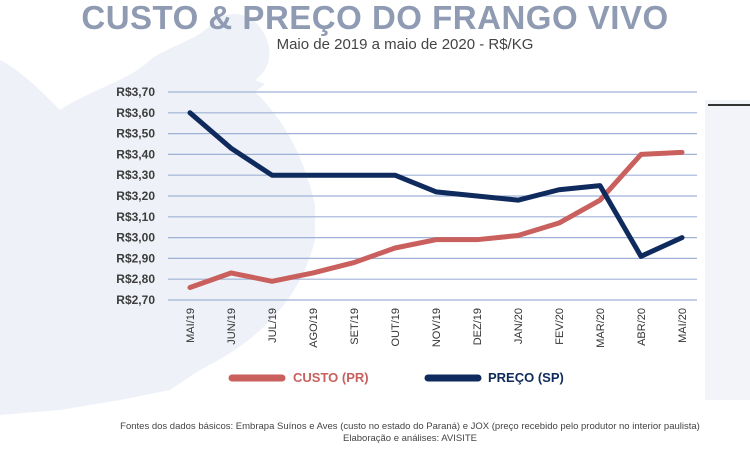  What do you see at coordinates (135, 113) in the screenshot?
I see `y-tick-label: R$3,60` at bounding box center [135, 113].